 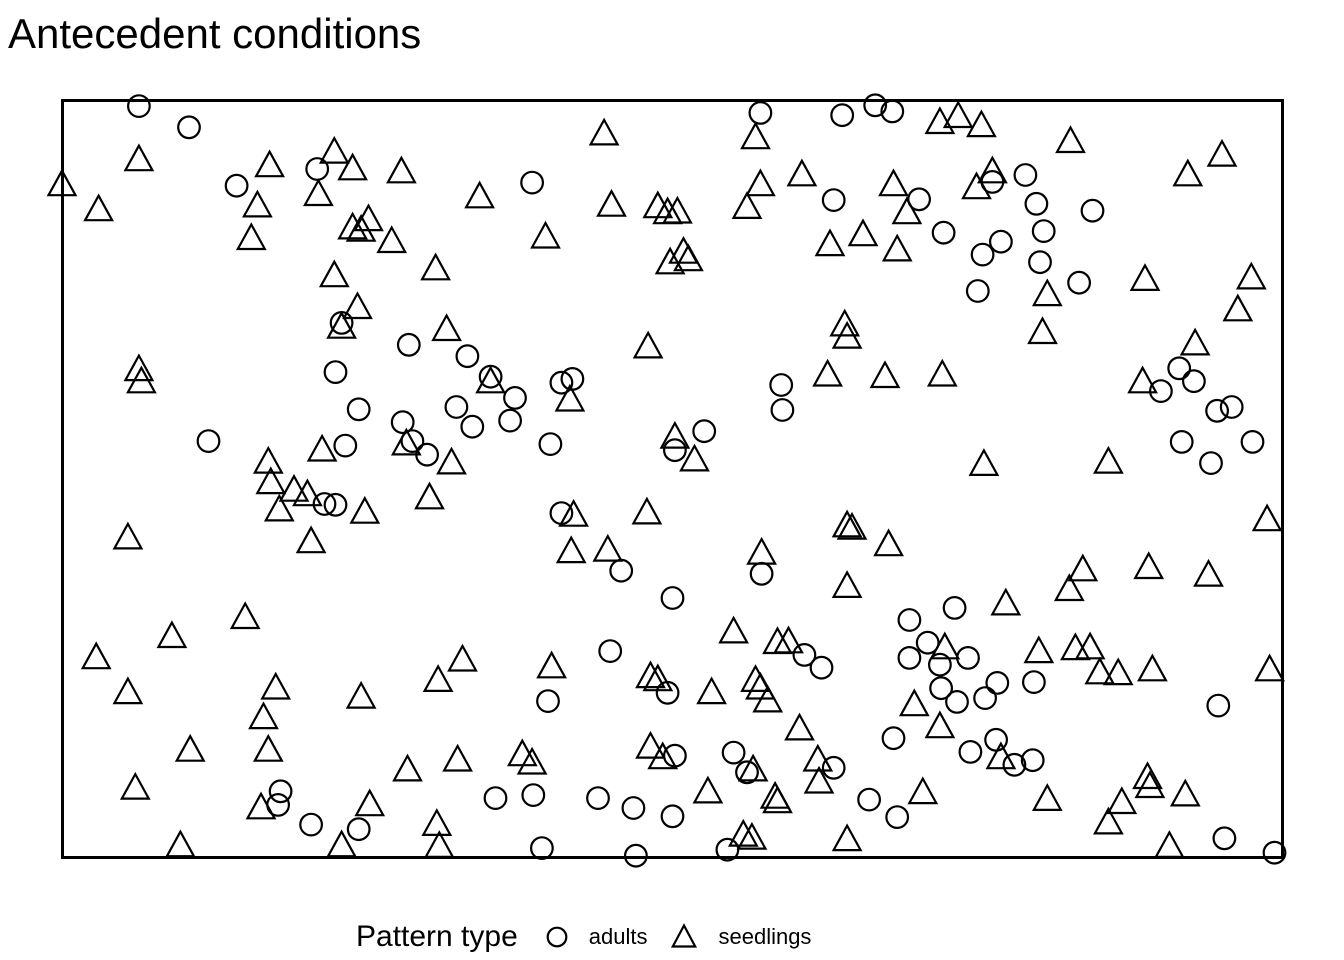 I want to click on chart-title: Antecedent conditions, so click(x=215, y=33).